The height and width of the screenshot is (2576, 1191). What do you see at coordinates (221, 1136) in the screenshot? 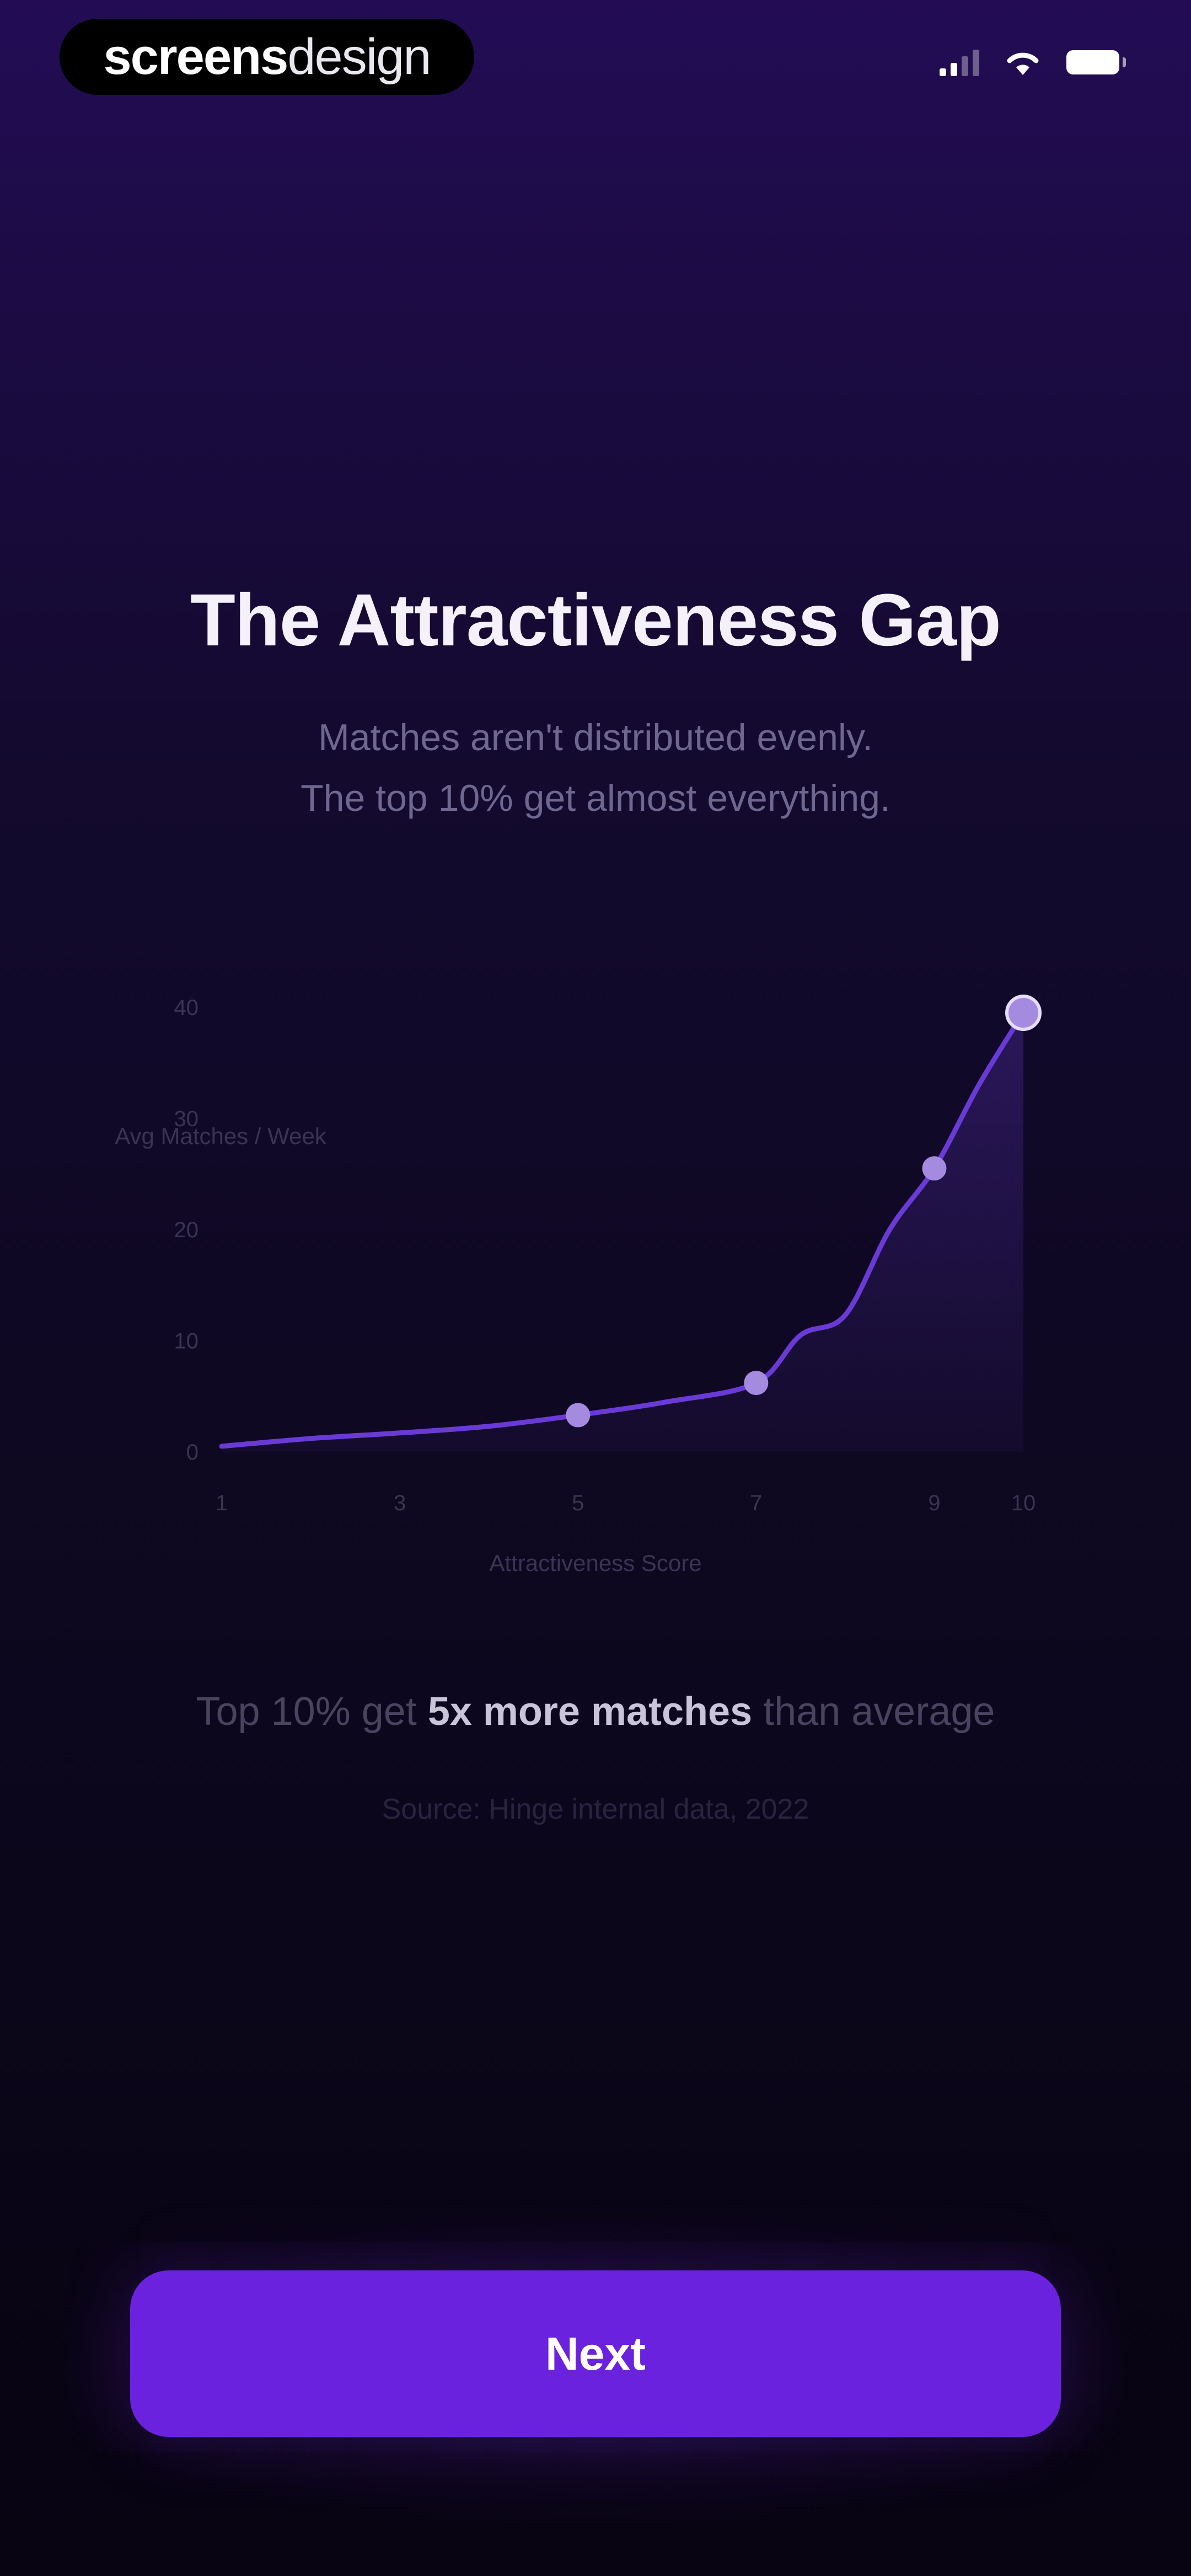
I see `y-axis-title: Avg Matches / Week` at bounding box center [221, 1136].